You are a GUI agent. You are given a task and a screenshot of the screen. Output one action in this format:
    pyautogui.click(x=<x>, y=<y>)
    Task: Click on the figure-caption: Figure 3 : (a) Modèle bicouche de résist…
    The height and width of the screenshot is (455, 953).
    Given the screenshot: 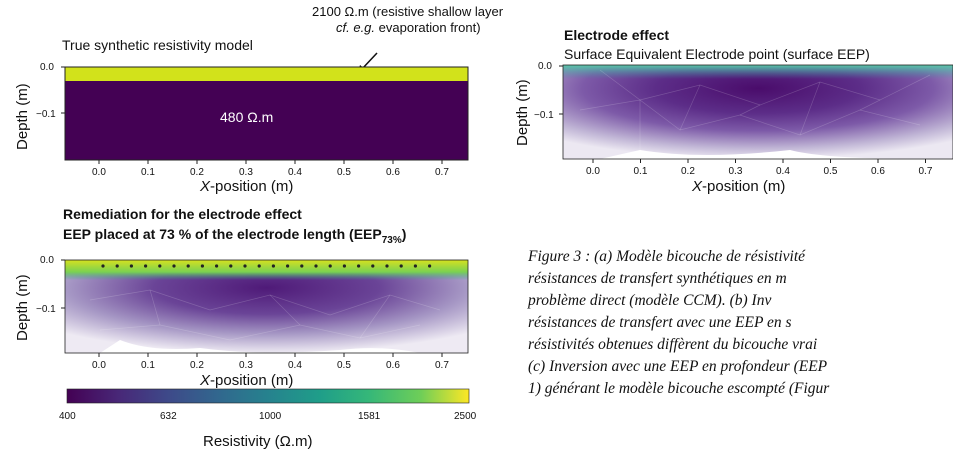 What is the action you would take?
    pyautogui.click(x=678, y=323)
    